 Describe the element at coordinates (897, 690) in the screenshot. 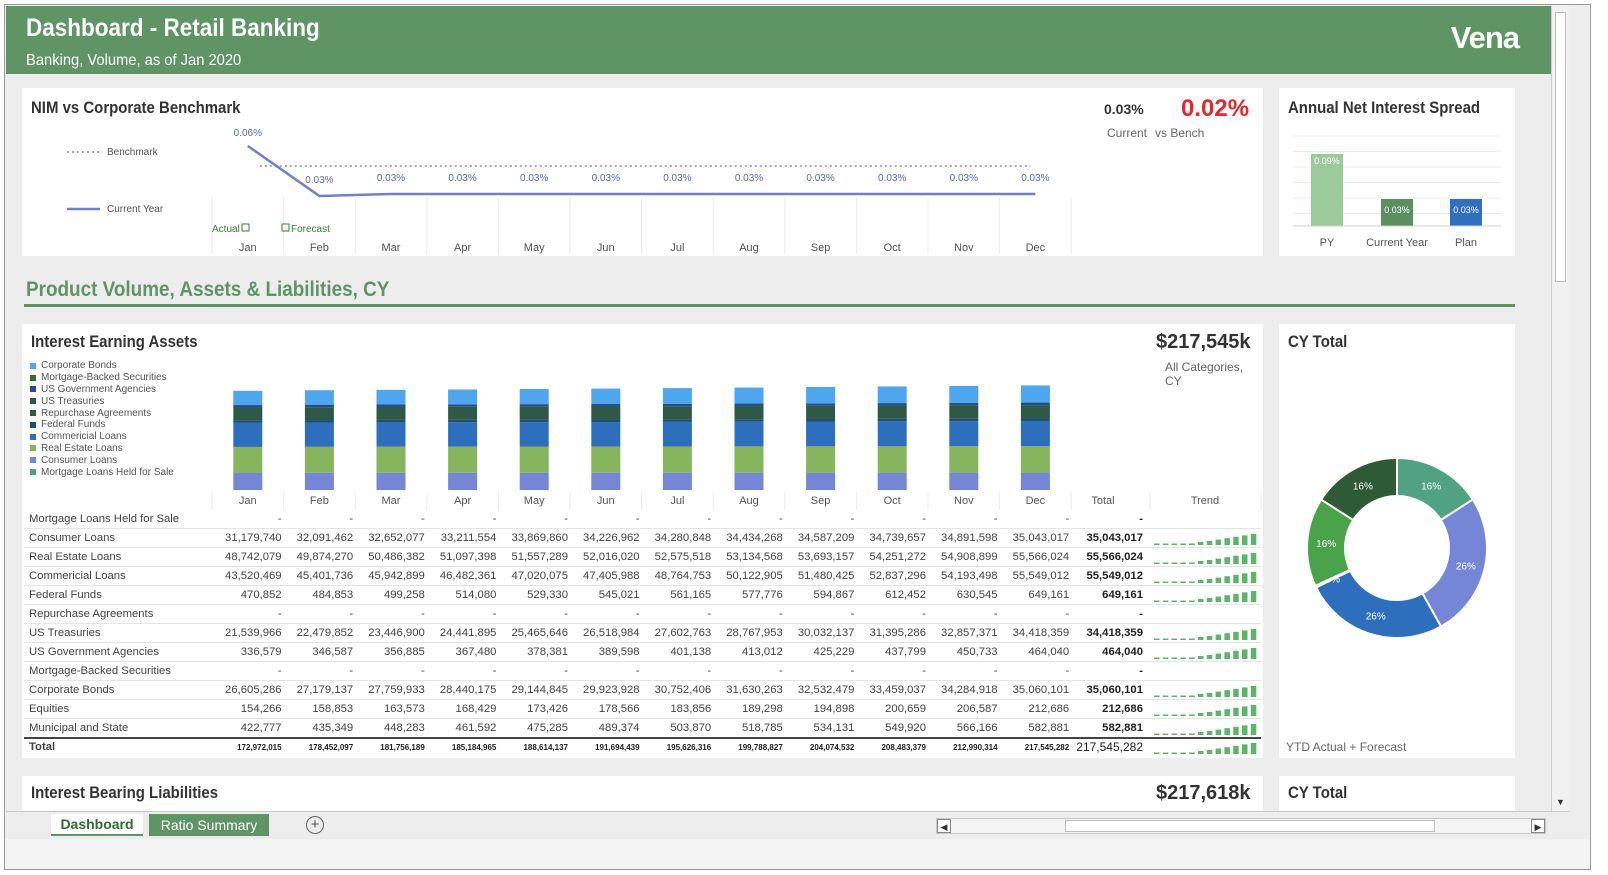

I see `table-cell: 33,459,037` at that location.